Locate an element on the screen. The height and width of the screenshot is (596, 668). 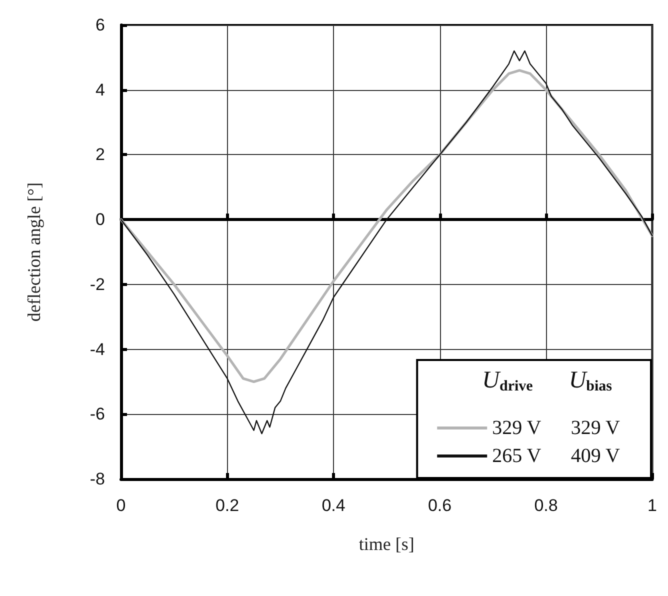
x-tick-label: 0.8 is located at coordinates (546, 505).